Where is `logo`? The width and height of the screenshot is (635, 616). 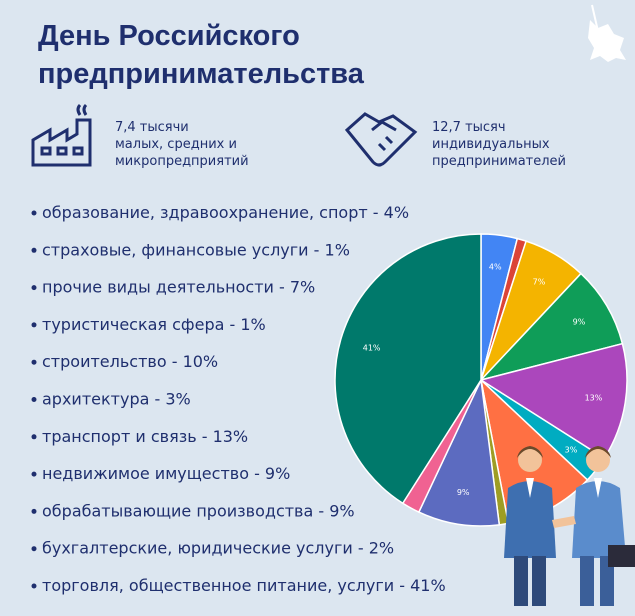 logo is located at coordinates (607, 33).